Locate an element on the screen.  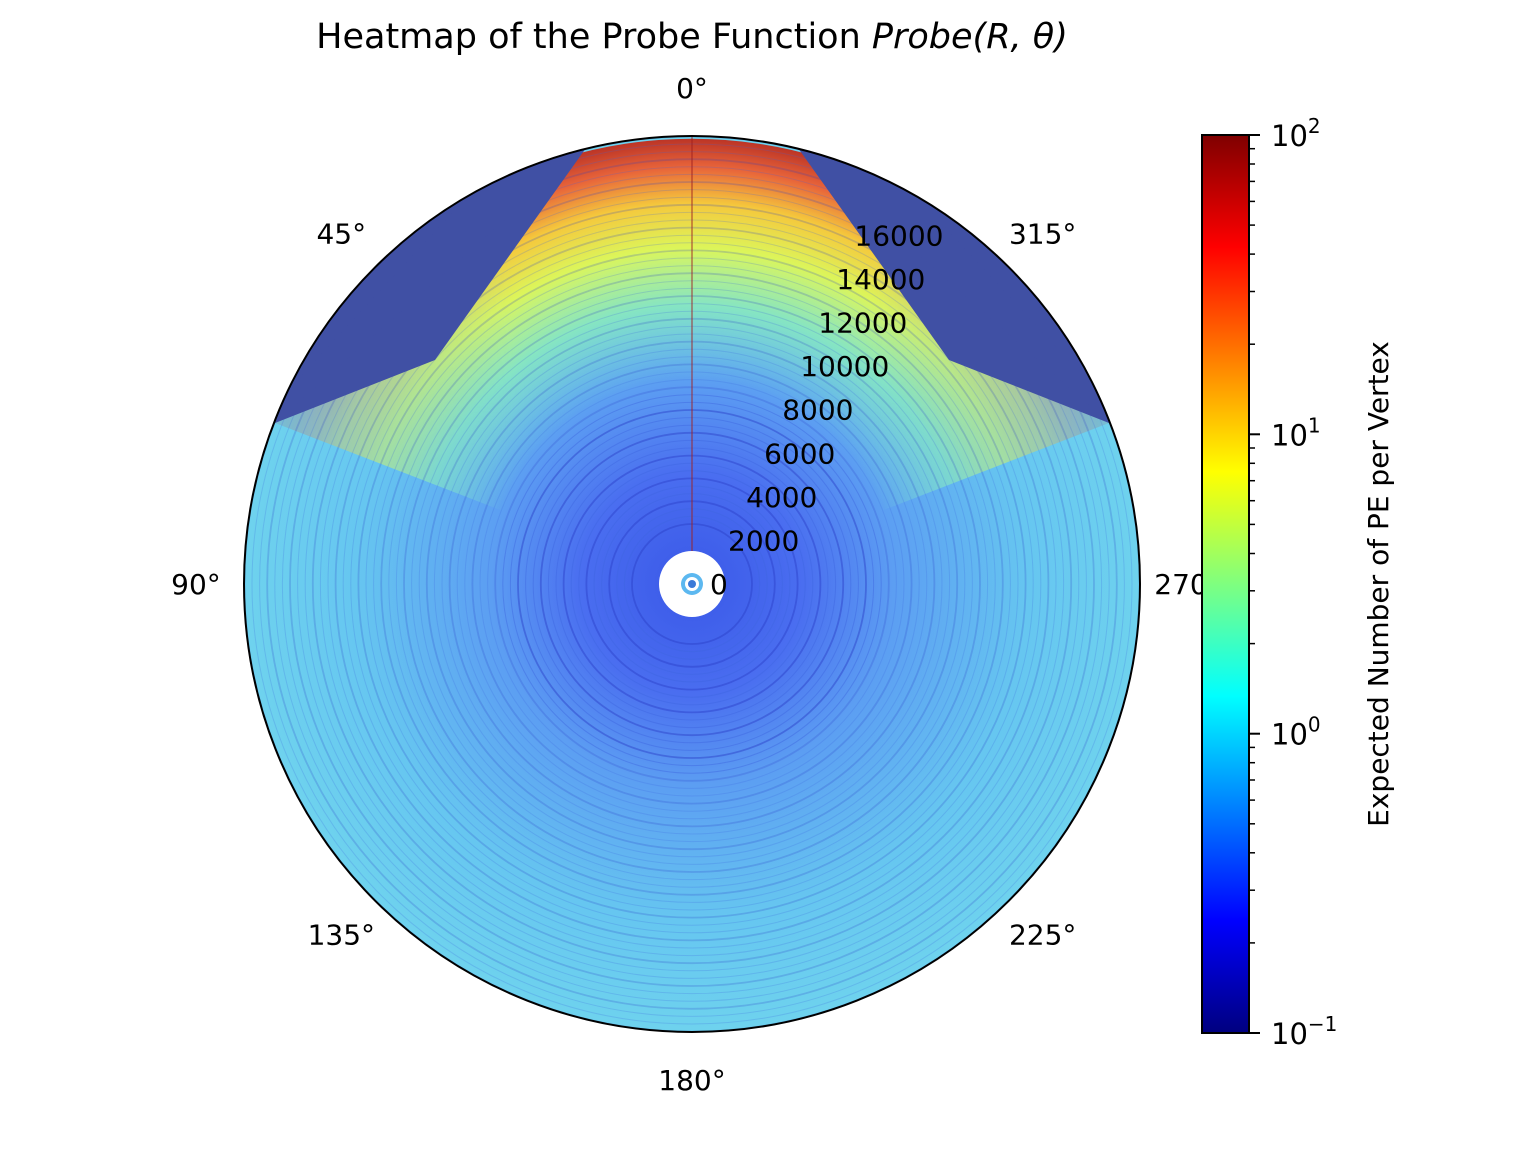
heatmap-empty-left-cover is located at coordinates (423, 281).